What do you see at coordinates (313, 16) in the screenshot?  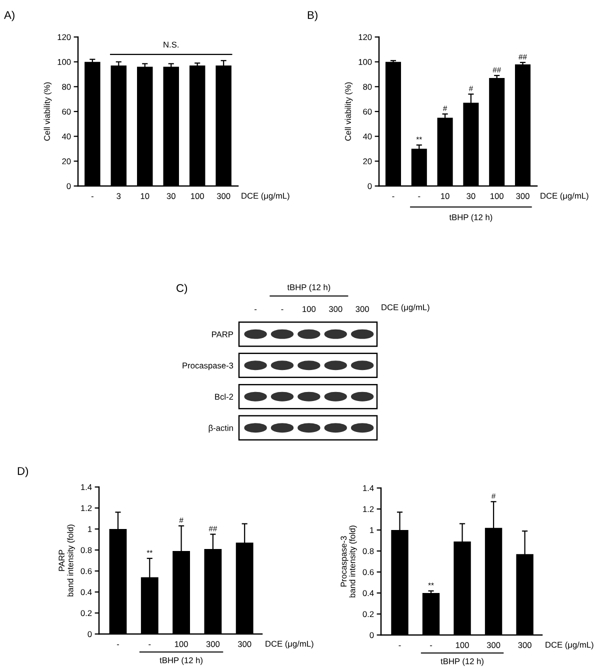 I see `chart-title: B)` at bounding box center [313, 16].